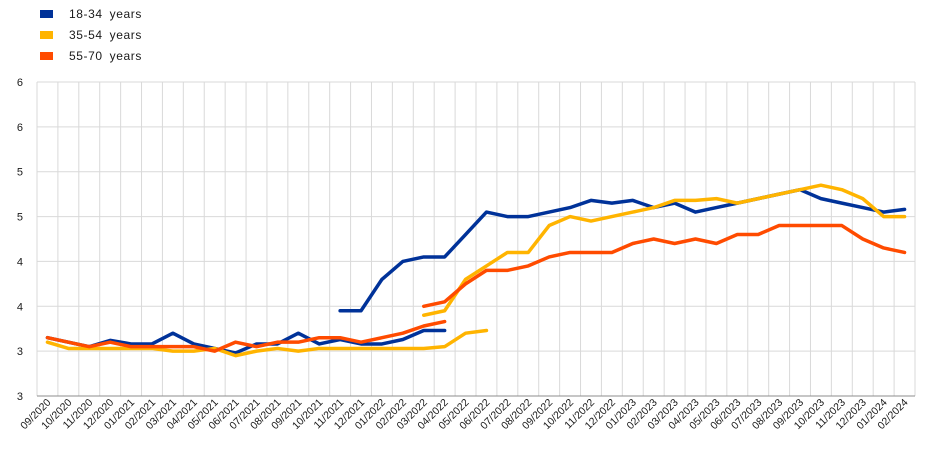  What do you see at coordinates (105, 13) in the screenshot?
I see `legend-label-18-34: 18-34 years` at bounding box center [105, 13].